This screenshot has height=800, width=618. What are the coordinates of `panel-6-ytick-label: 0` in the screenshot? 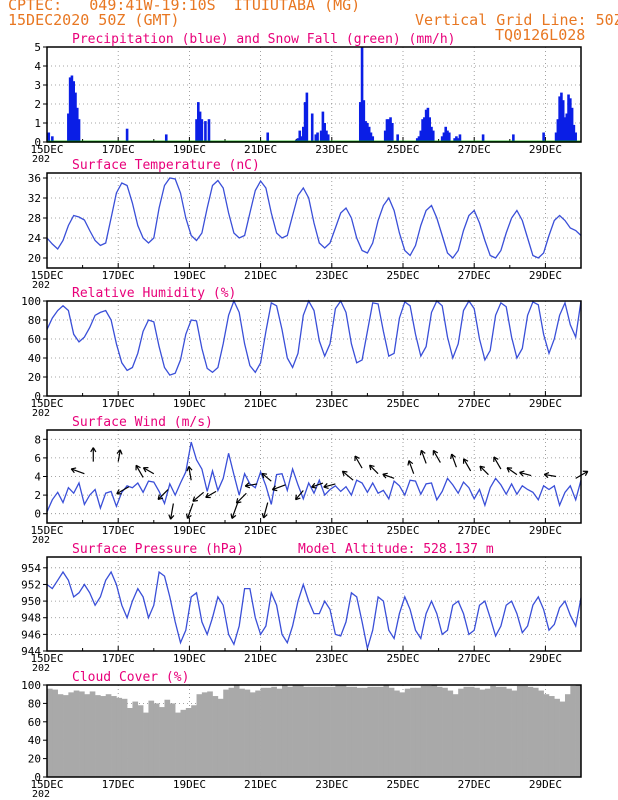 It's located at (37, 777).